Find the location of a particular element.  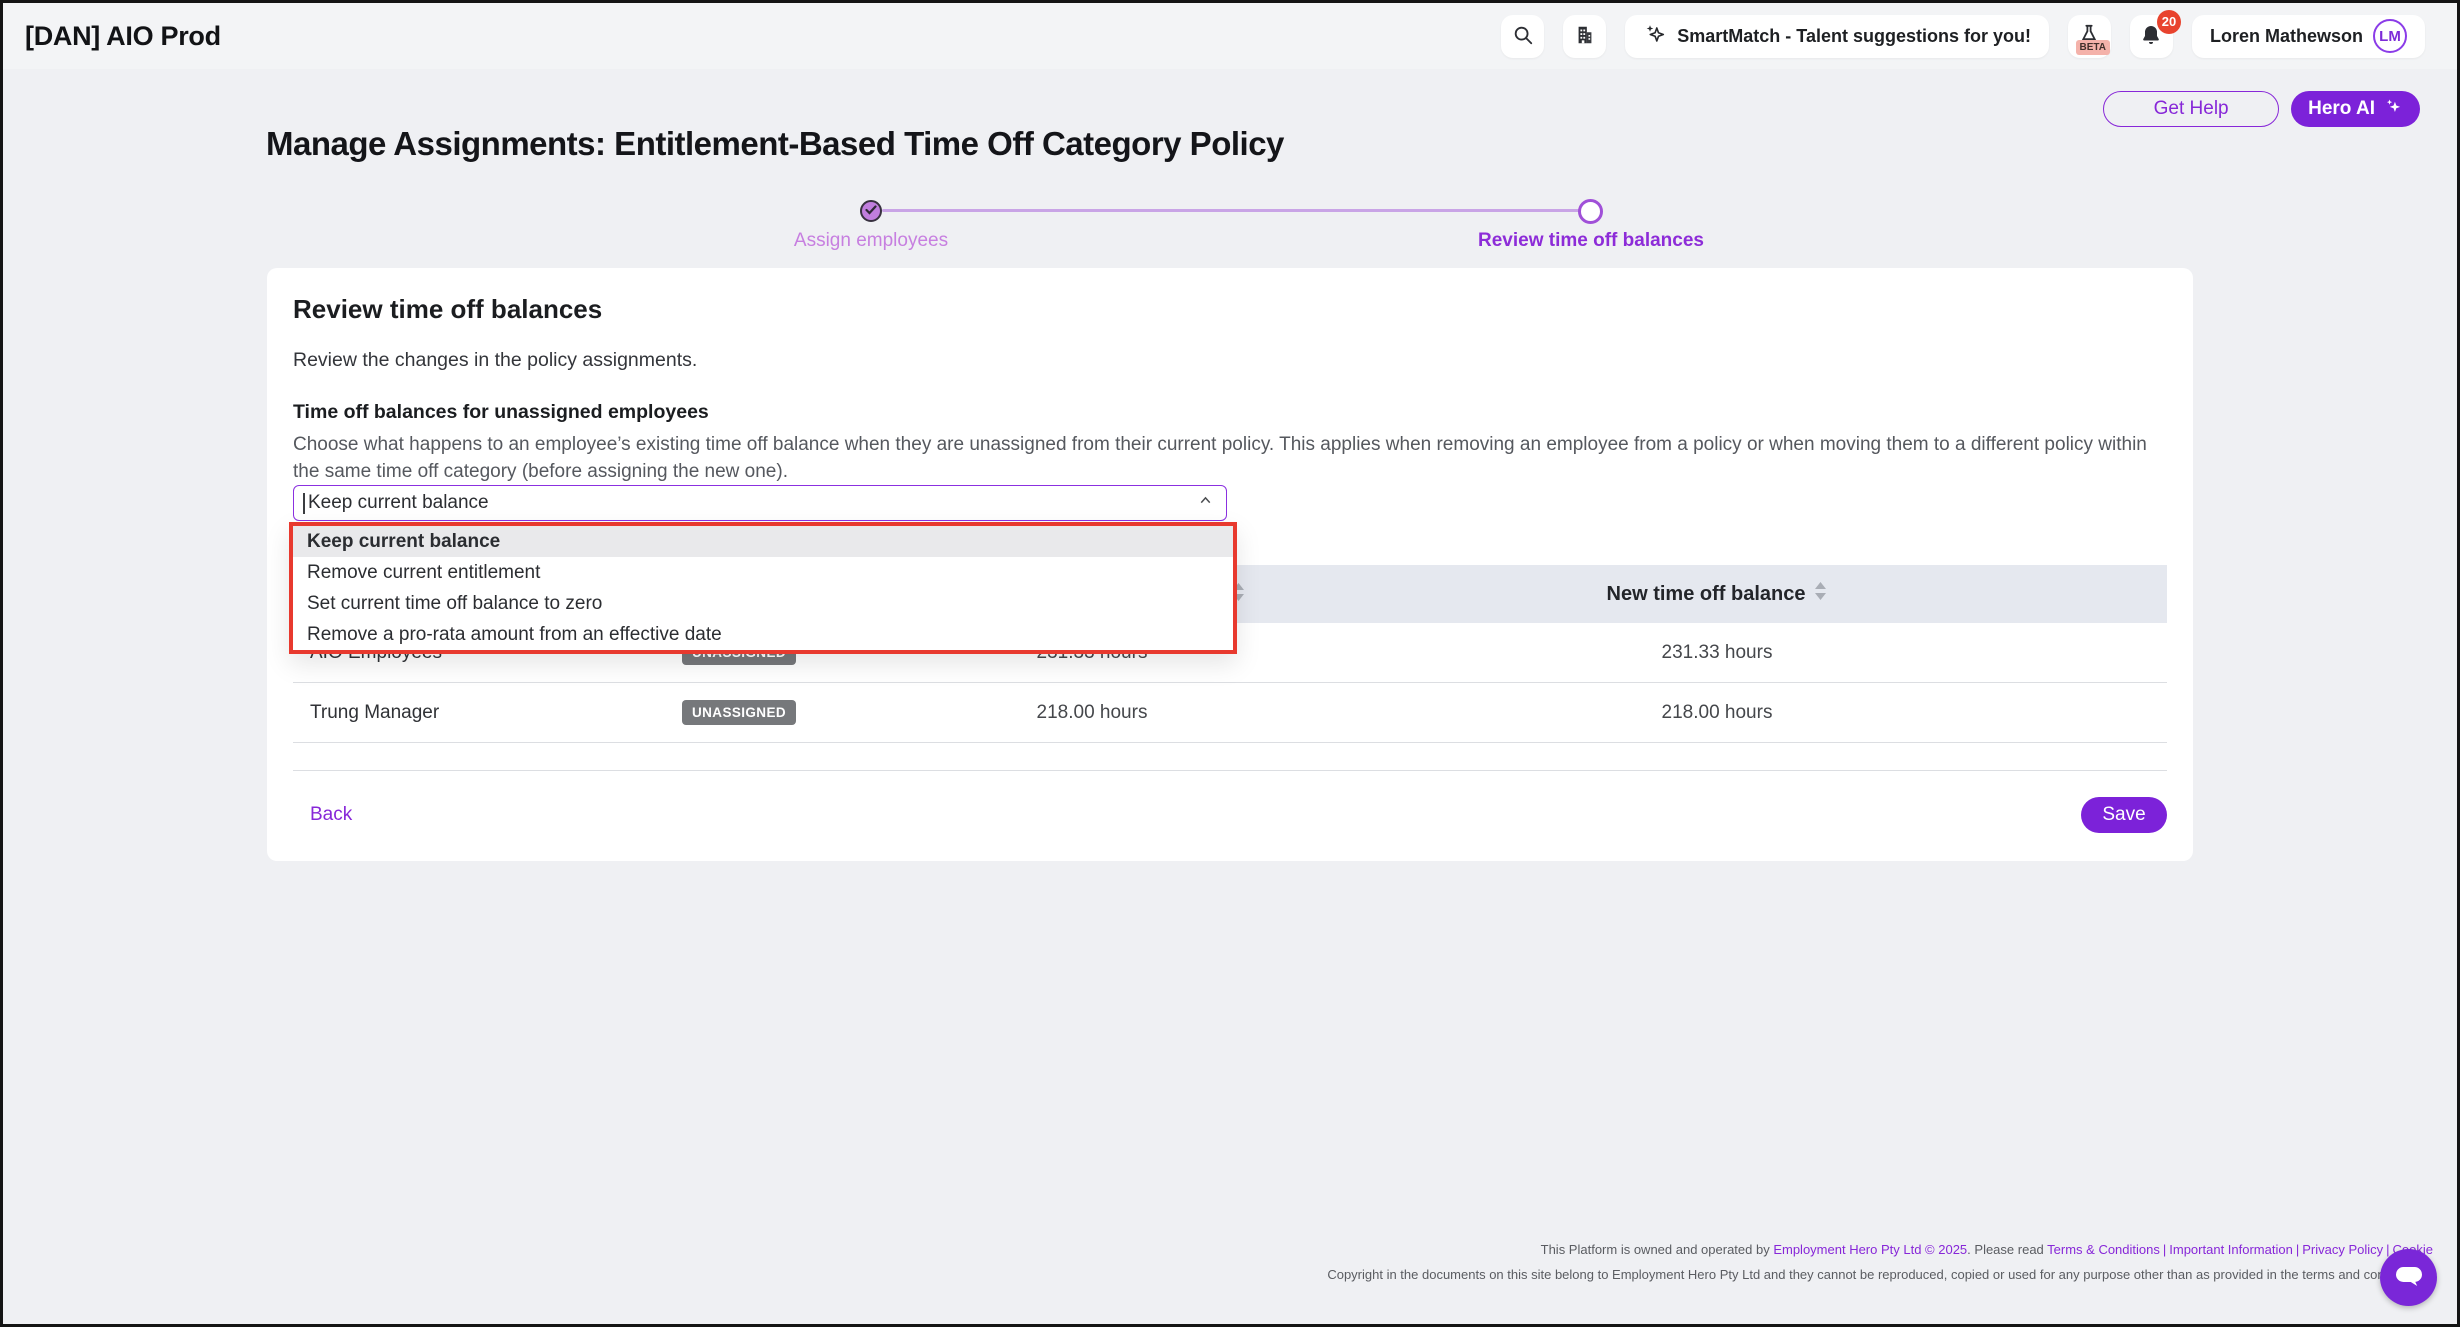

hero-ai-label: Hero AI is located at coordinates (2341, 108).